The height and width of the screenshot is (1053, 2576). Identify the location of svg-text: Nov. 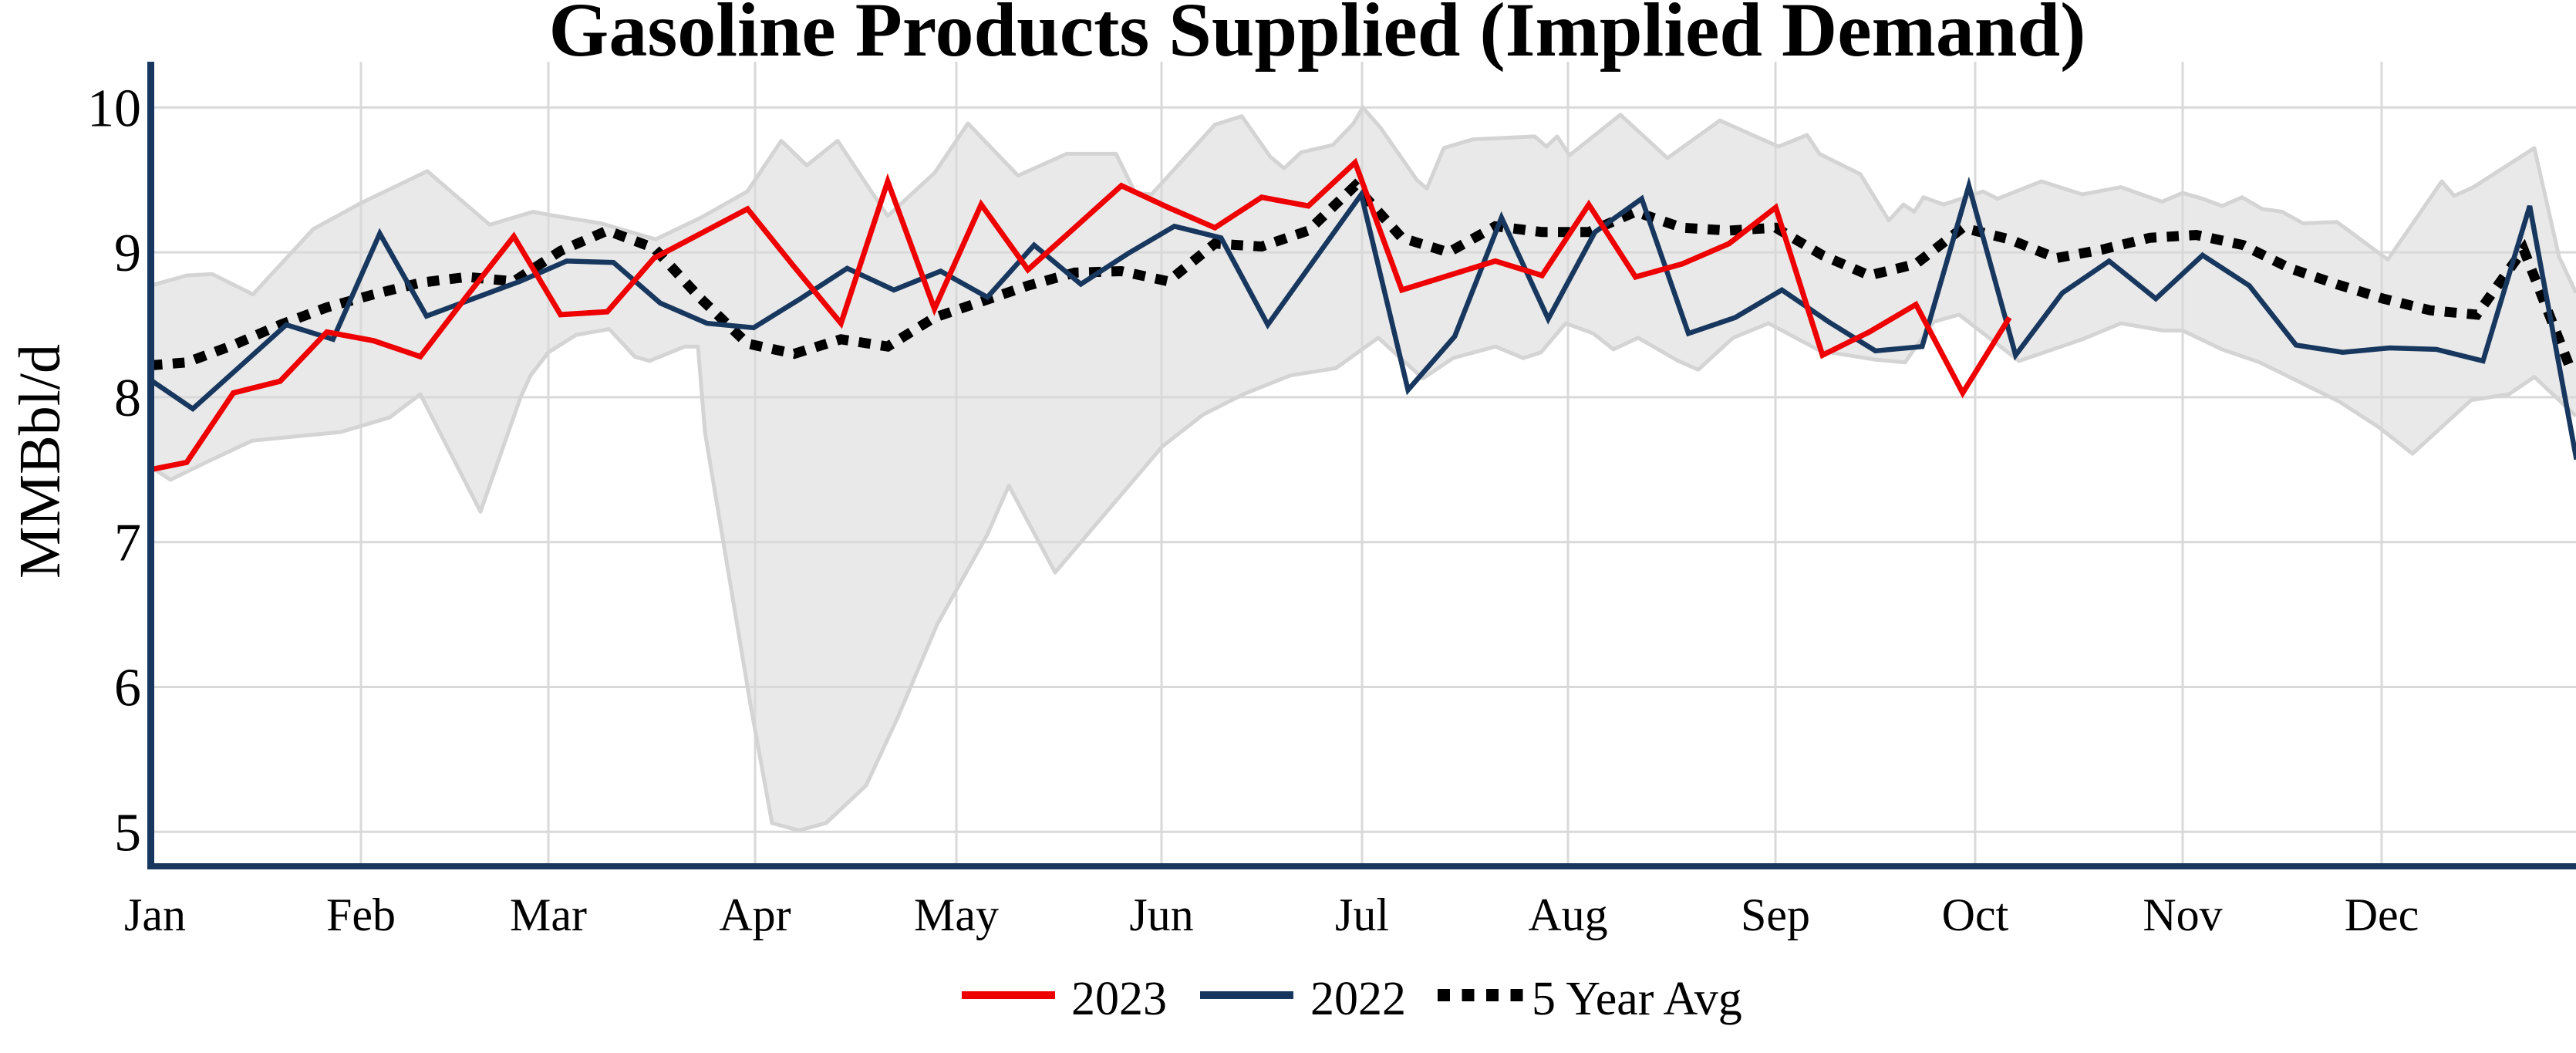
(2182, 915).